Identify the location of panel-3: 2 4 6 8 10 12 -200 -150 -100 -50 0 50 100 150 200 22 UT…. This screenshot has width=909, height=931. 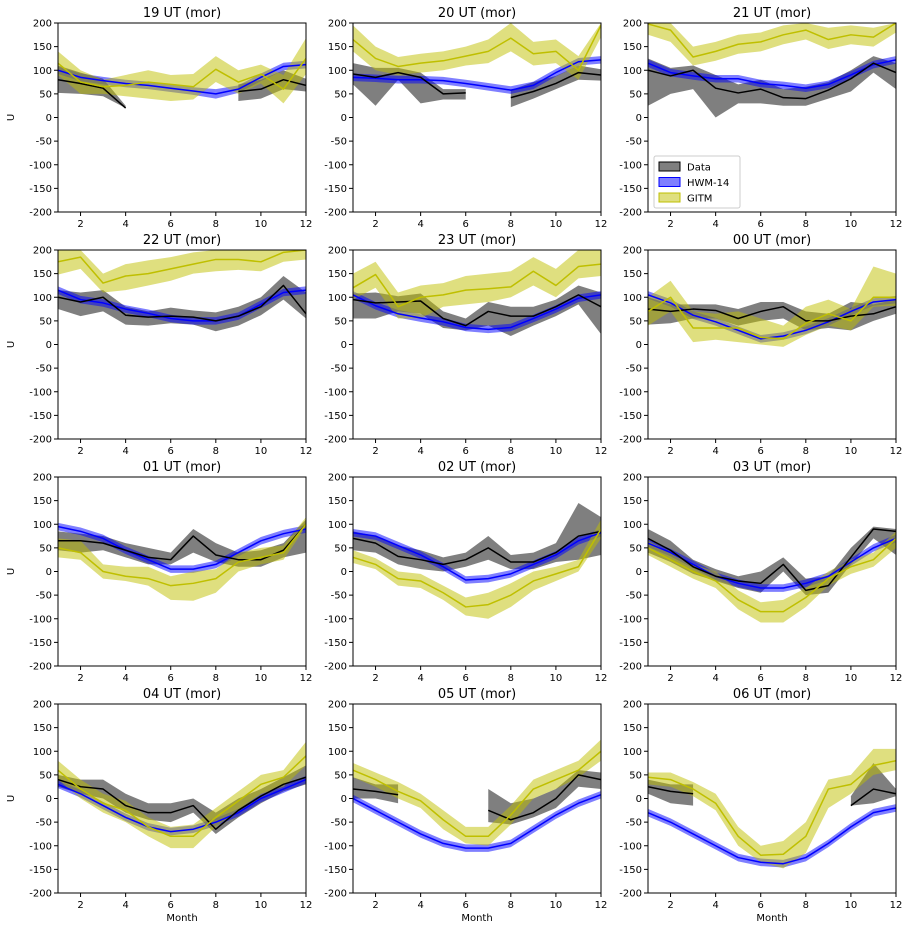
(159, 345).